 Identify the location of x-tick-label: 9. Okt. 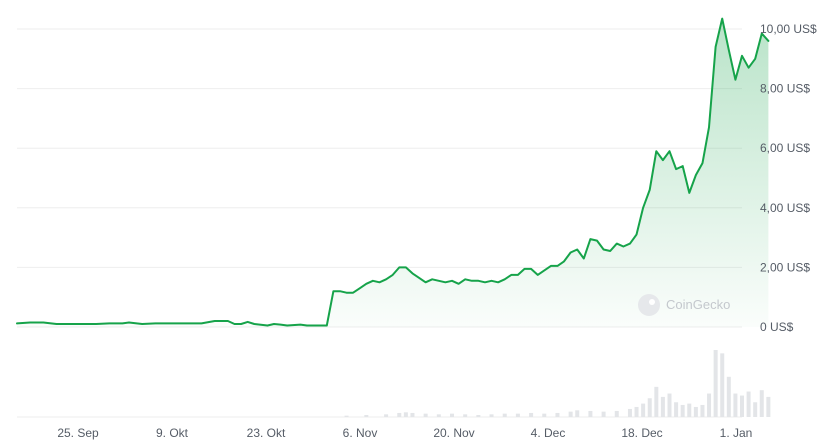
(172, 433).